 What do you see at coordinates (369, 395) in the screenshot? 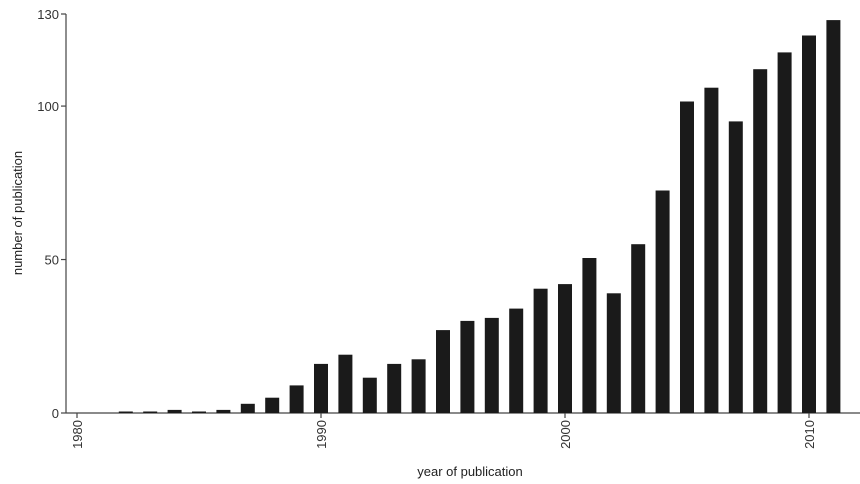
I see `bar-1992` at bounding box center [369, 395].